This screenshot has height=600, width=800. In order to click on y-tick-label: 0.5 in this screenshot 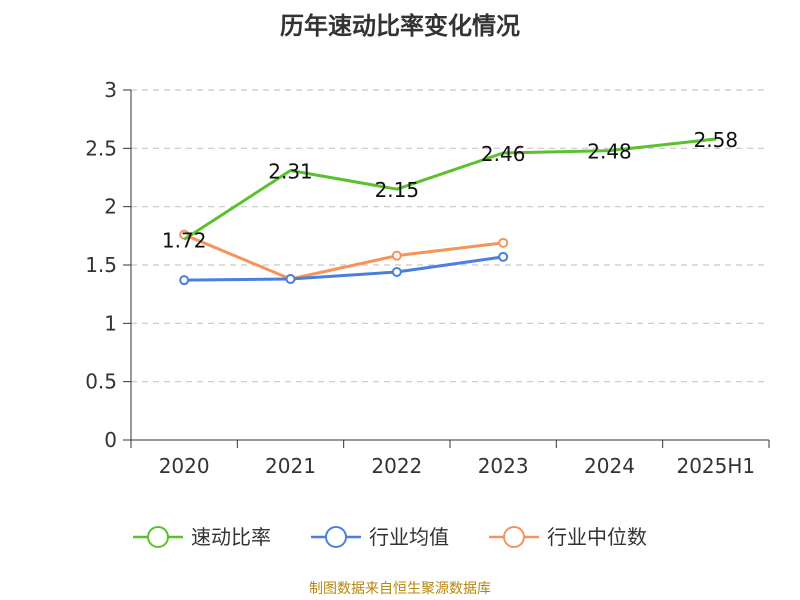, I will do `click(101, 382)`.